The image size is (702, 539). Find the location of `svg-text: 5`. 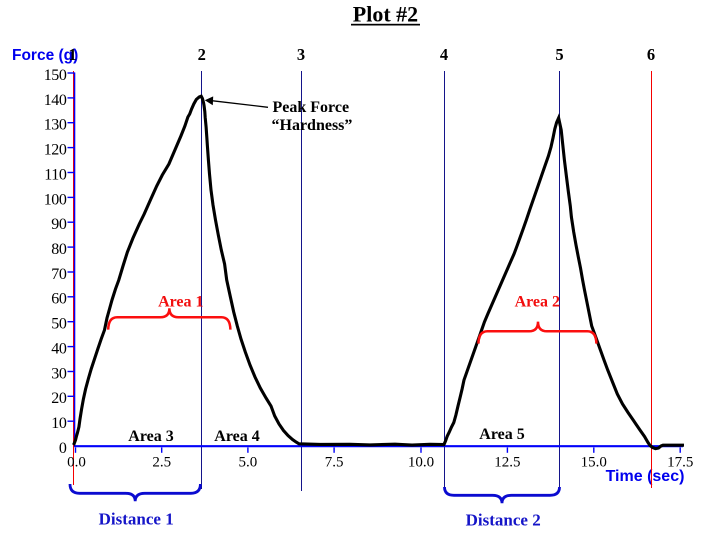

svg-text: 5 is located at coordinates (559, 54).